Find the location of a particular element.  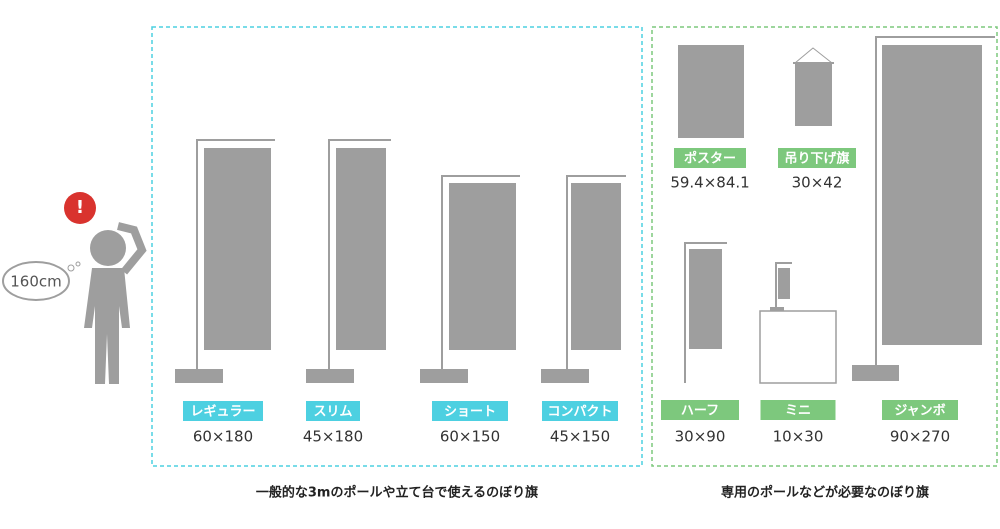

item-name: ポスター is located at coordinates (710, 159).